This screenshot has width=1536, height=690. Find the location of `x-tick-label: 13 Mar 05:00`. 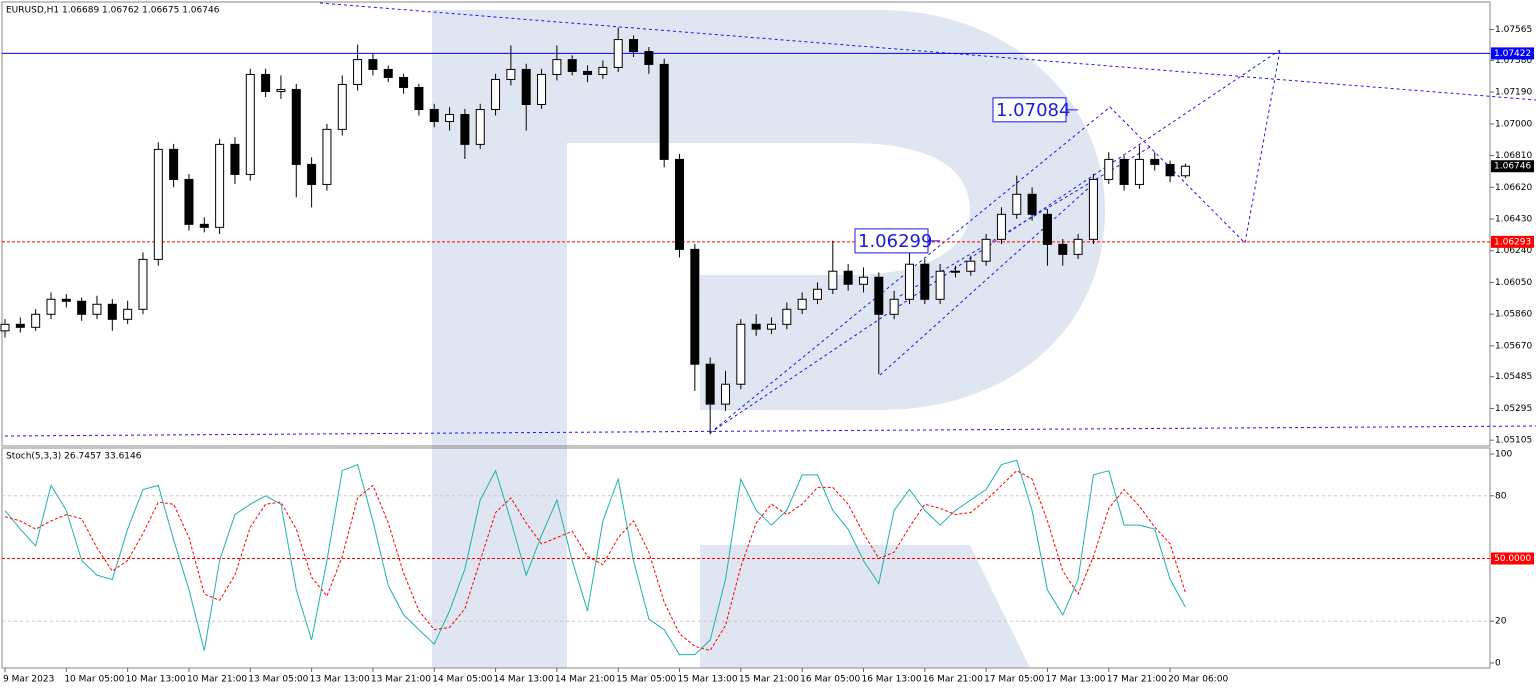

x-tick-label: 13 Mar 05:00 is located at coordinates (278, 680).